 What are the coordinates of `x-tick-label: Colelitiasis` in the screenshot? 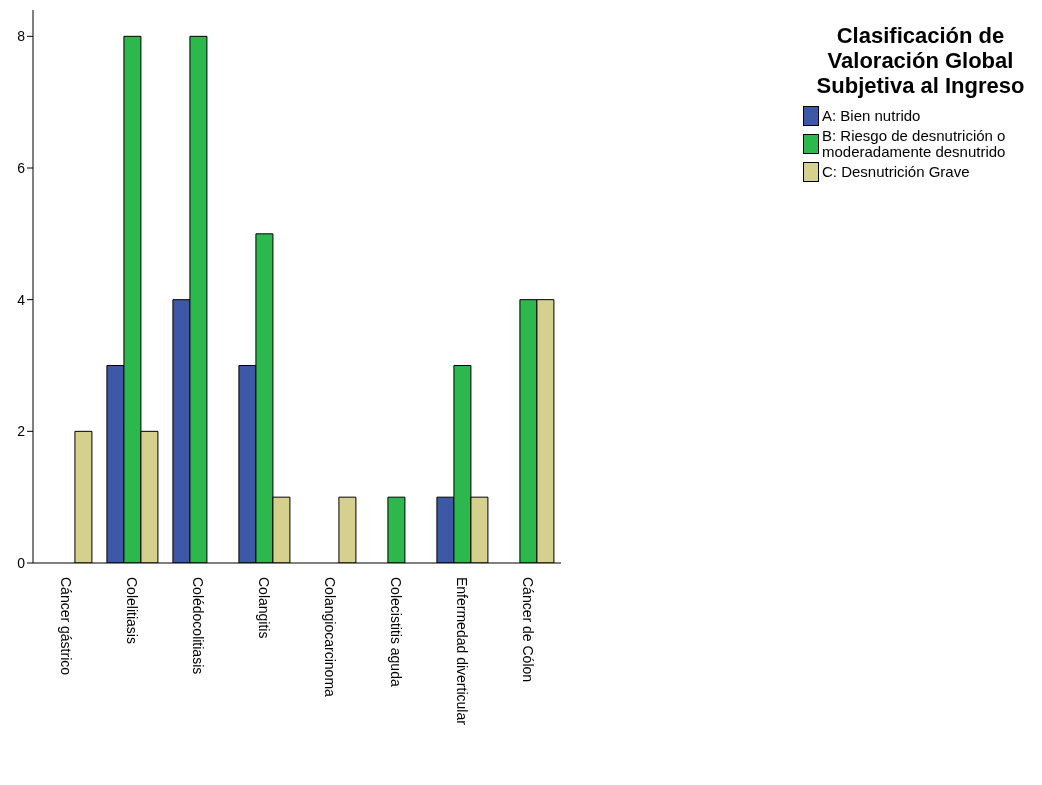 It's located at (132, 610).